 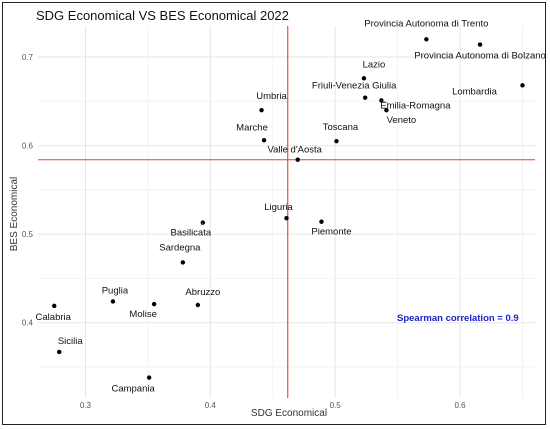 I want to click on point-label: Valle d'Aosta, so click(x=295, y=150).